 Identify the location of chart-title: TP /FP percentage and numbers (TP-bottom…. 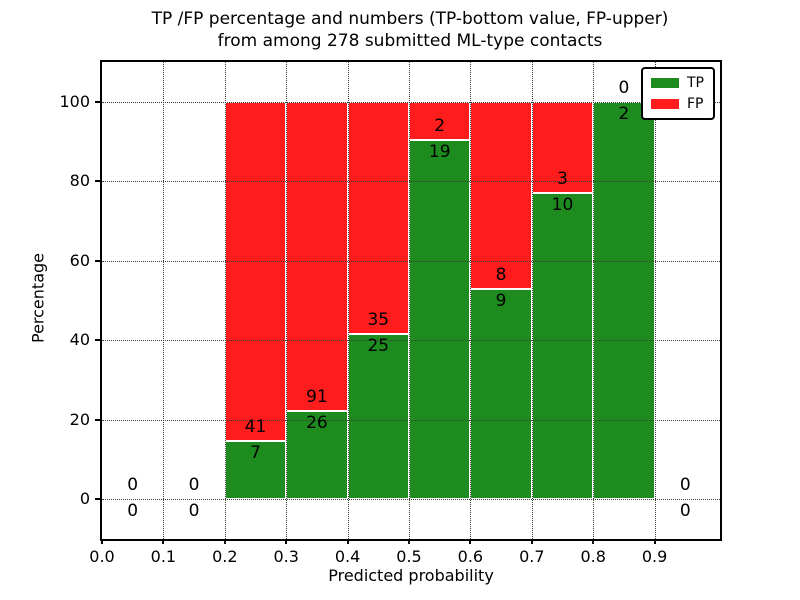
(410, 30).